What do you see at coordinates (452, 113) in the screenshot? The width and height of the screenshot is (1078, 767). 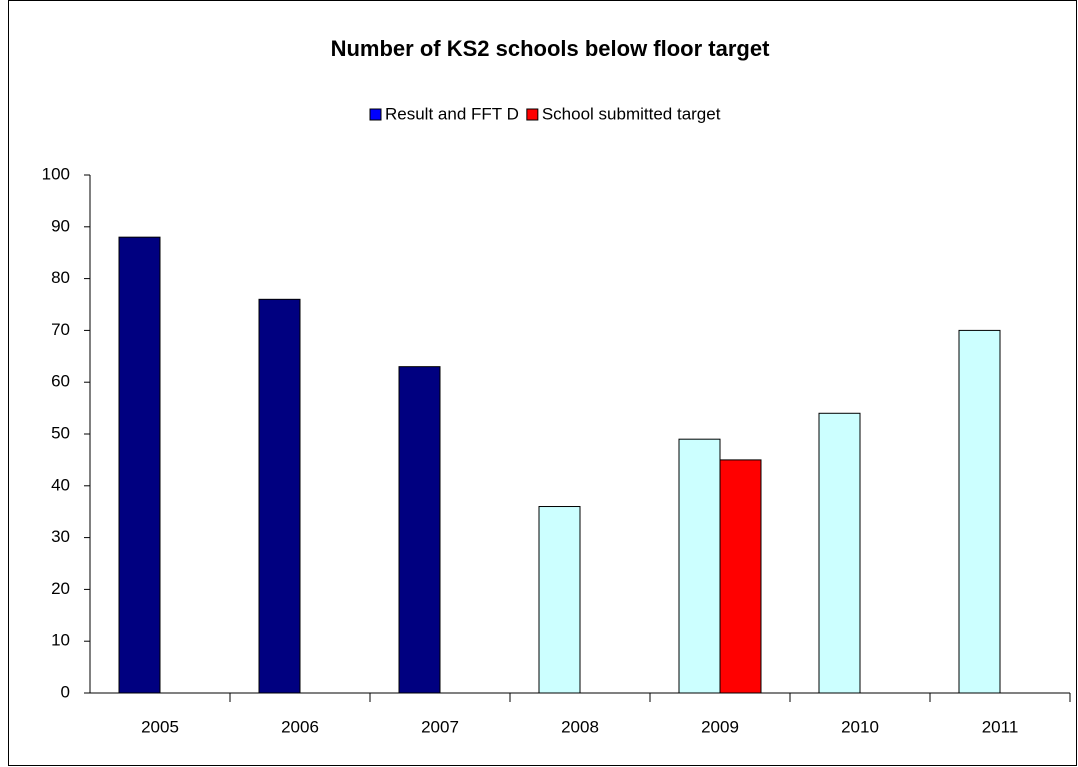 I see `legend-label: Result and FFT D` at bounding box center [452, 113].